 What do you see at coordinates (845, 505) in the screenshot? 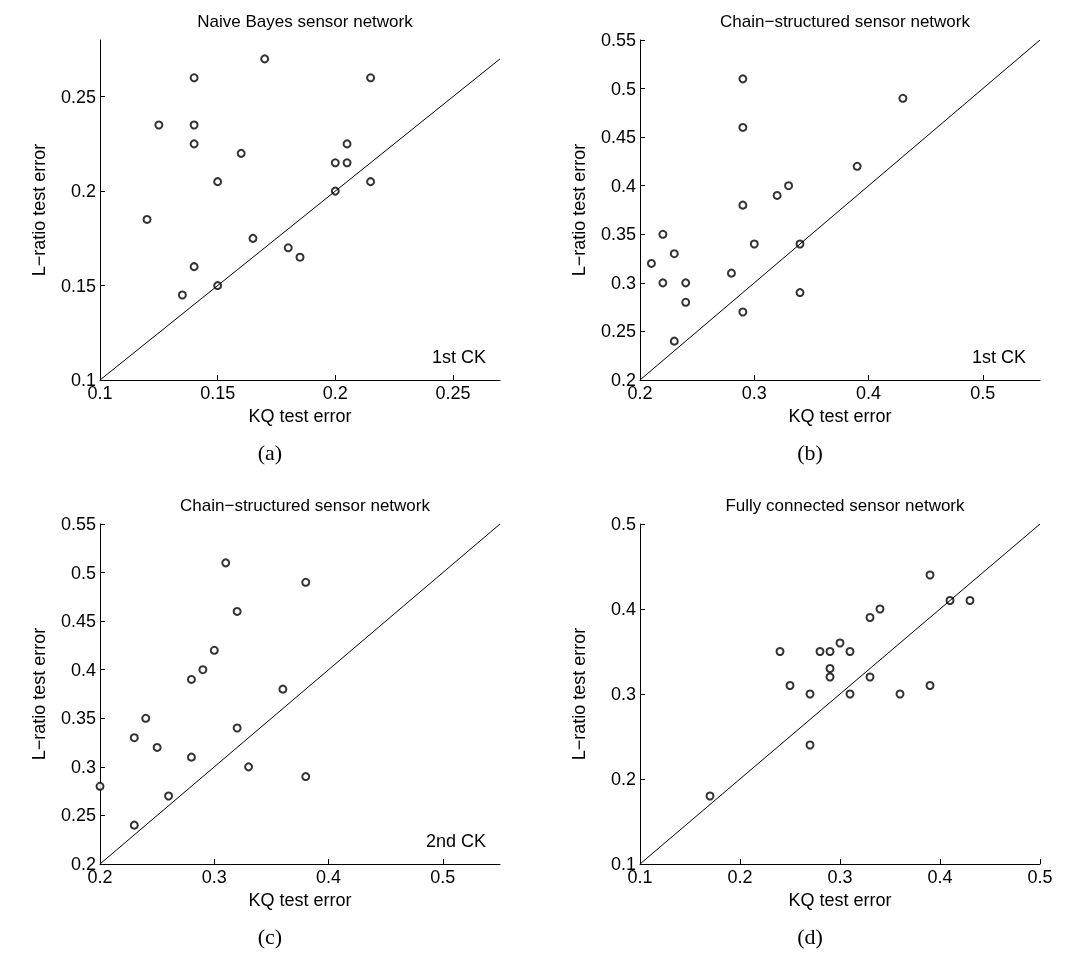
I see `chart-title: Fully connected sensor network` at bounding box center [845, 505].